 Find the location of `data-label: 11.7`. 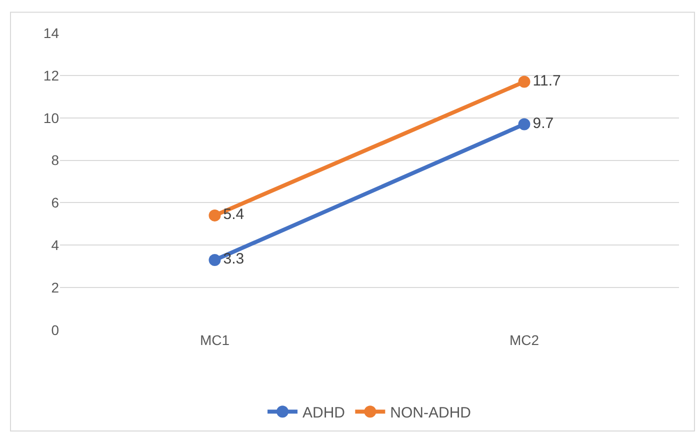

data-label: 11.7 is located at coordinates (546, 81).